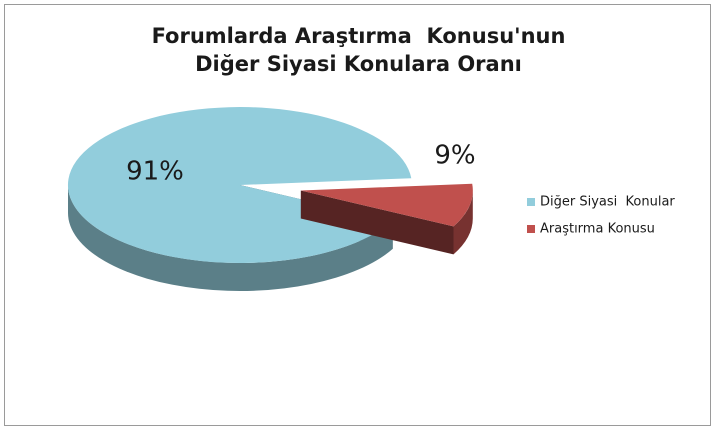  Describe the element at coordinates (607, 202) in the screenshot. I see `legend-label: Diğer Siyasi Konular` at that location.